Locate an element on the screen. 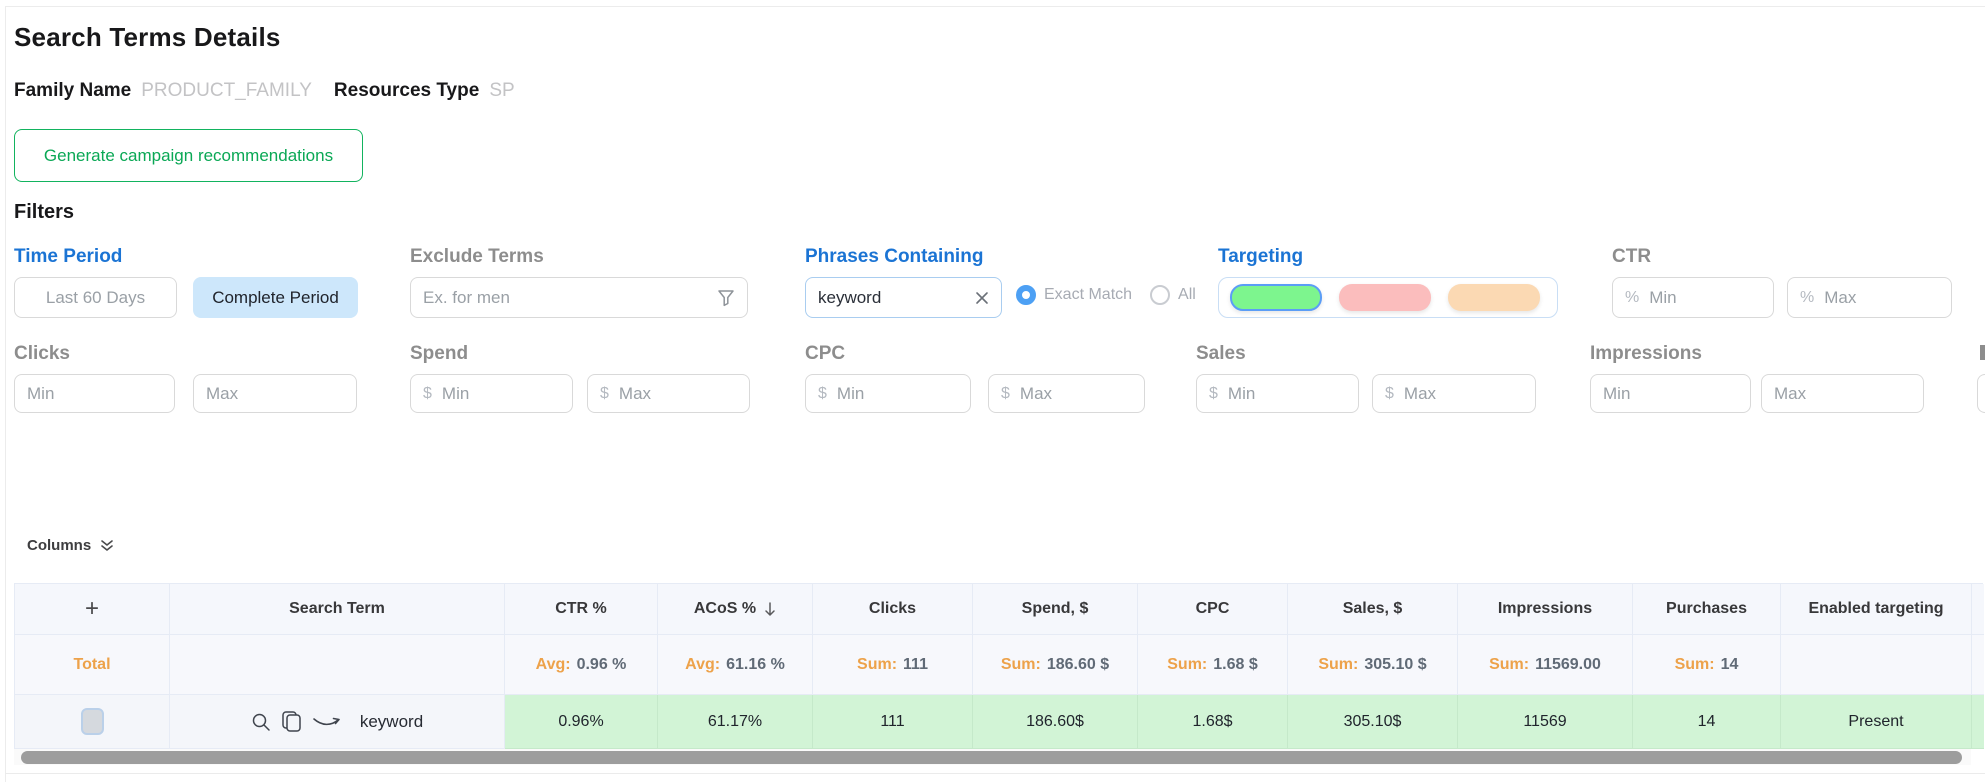 The image size is (1985, 782). match-type-radio-group: Exact Match All is located at coordinates (1106, 295).